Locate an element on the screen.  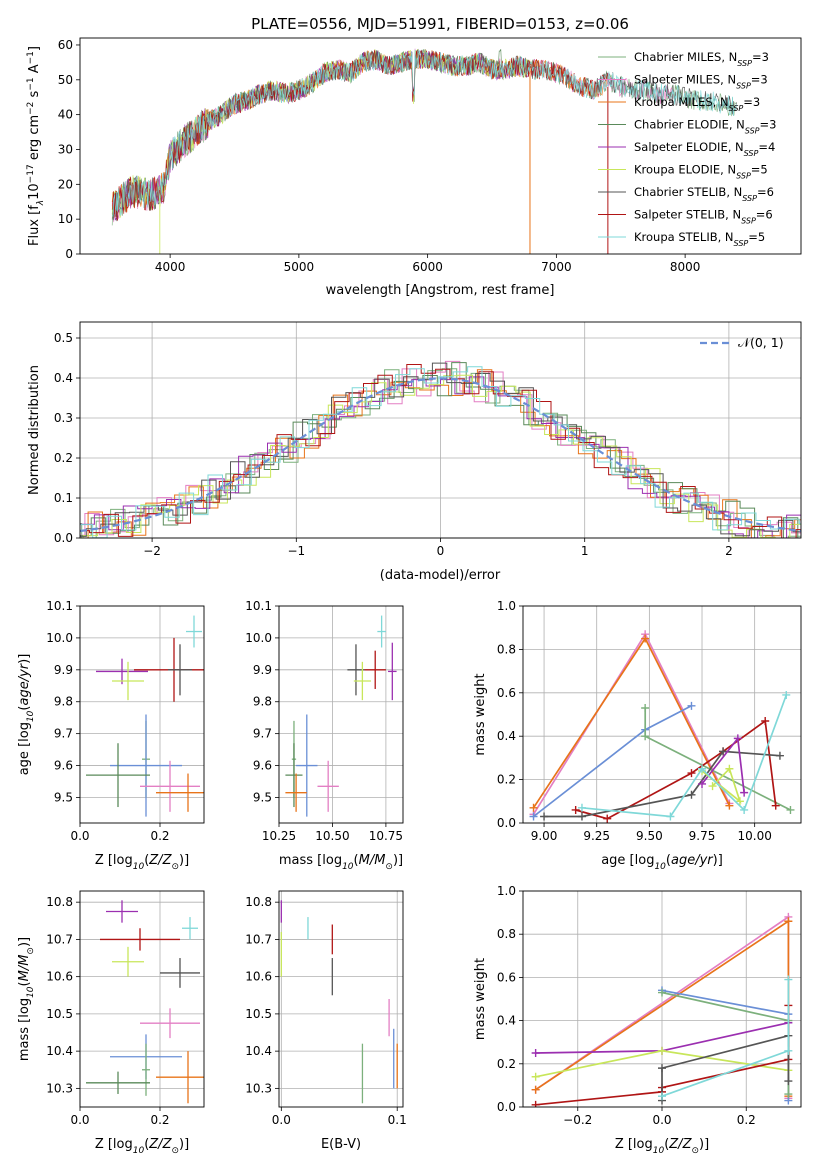
residual-hists is located at coordinates (440, 449).